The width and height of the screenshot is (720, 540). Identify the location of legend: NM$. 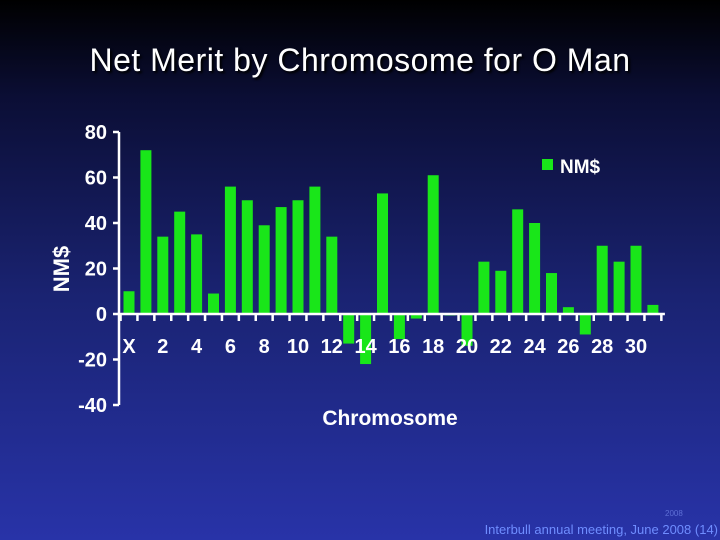
(571, 167).